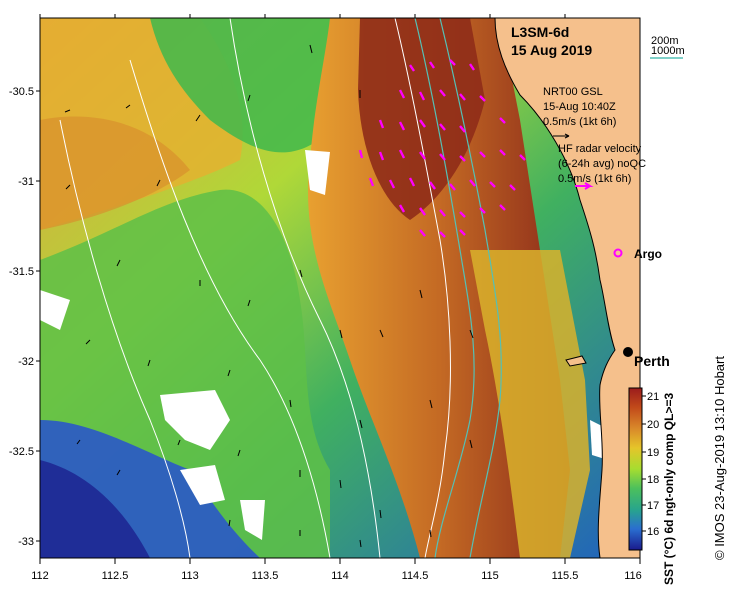 This screenshot has width=739, height=592. Describe the element at coordinates (26, 362) in the screenshot. I see `y-tick-label: -32` at that location.